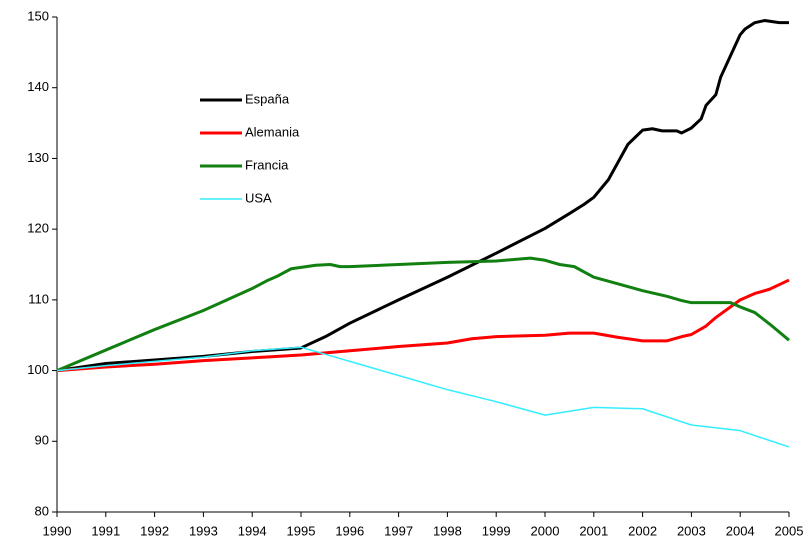 This screenshot has width=809, height=546. What do you see at coordinates (642, 530) in the screenshot?
I see `x-tick-label: 2002` at bounding box center [642, 530].